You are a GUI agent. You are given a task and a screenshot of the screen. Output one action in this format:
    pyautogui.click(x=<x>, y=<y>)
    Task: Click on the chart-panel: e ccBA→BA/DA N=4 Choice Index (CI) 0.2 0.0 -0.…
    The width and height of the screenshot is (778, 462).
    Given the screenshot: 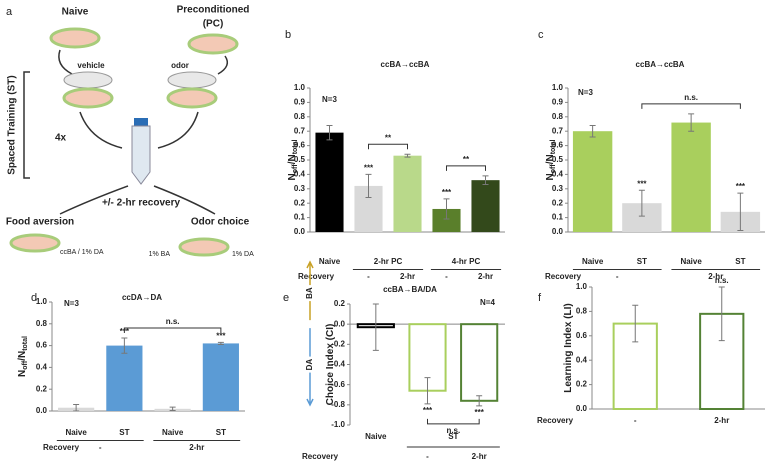 What is the action you would take?
    pyautogui.click(x=394, y=360)
    